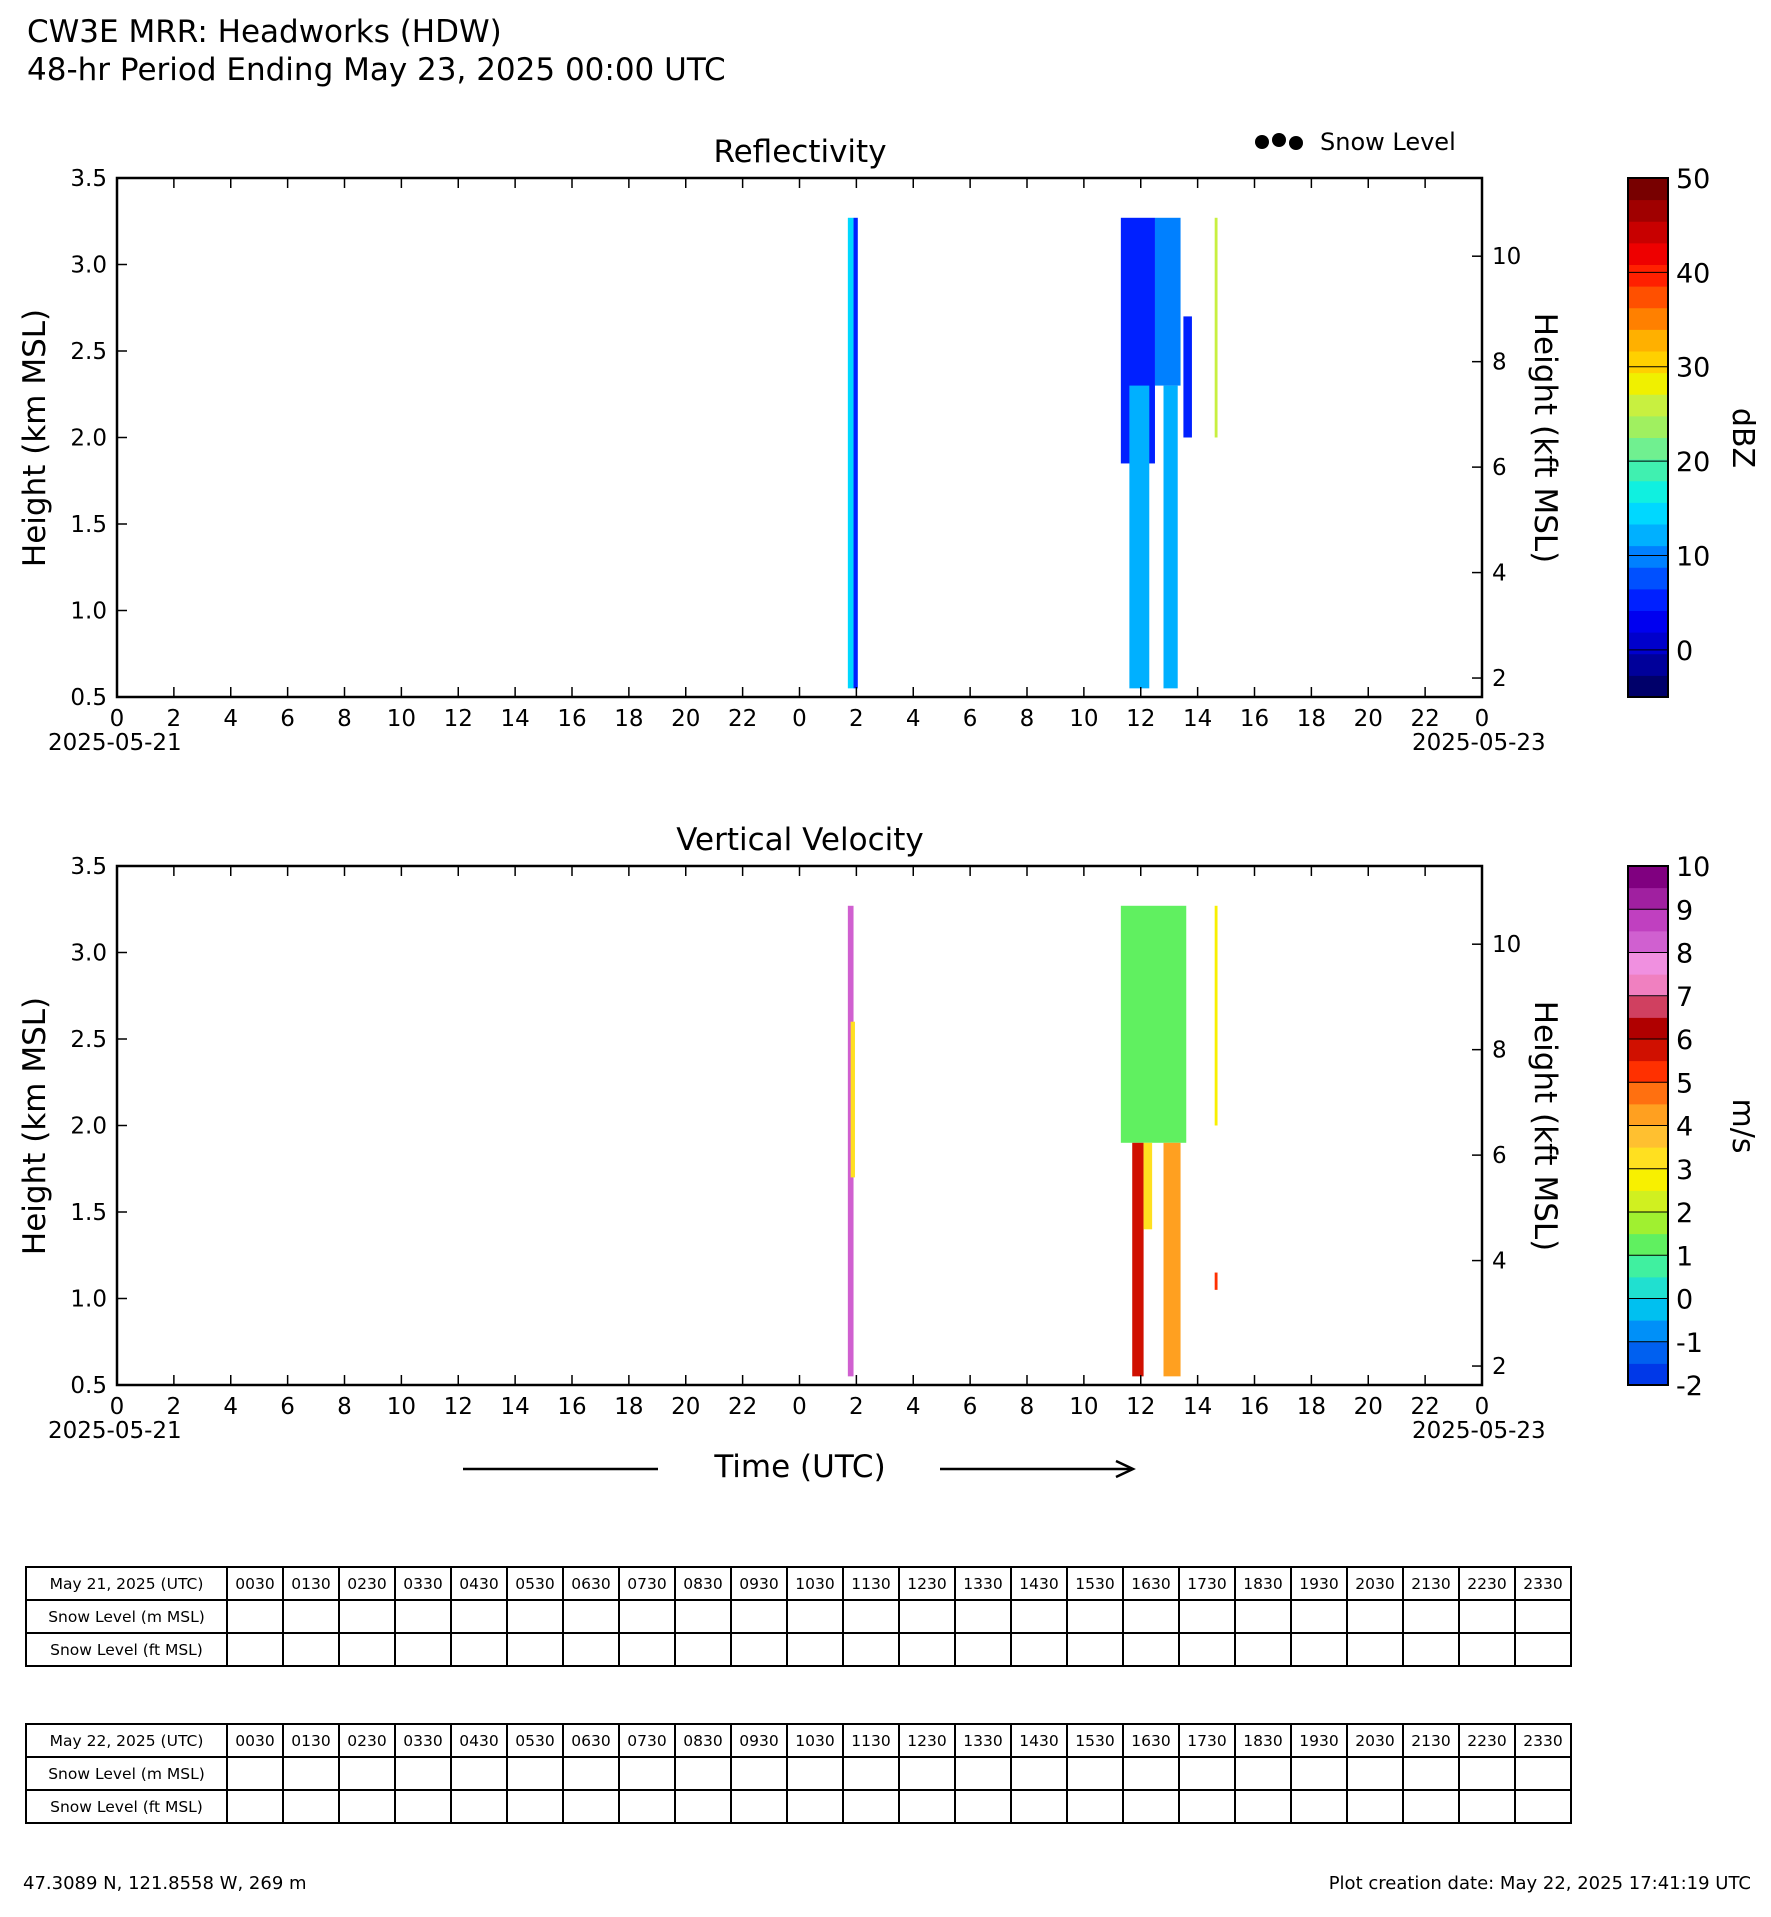 Image resolution: width=1771 pixels, height=1917 pixels. What do you see at coordinates (759, 1740) in the screenshot?
I see `table-time-cell: 0930` at bounding box center [759, 1740].